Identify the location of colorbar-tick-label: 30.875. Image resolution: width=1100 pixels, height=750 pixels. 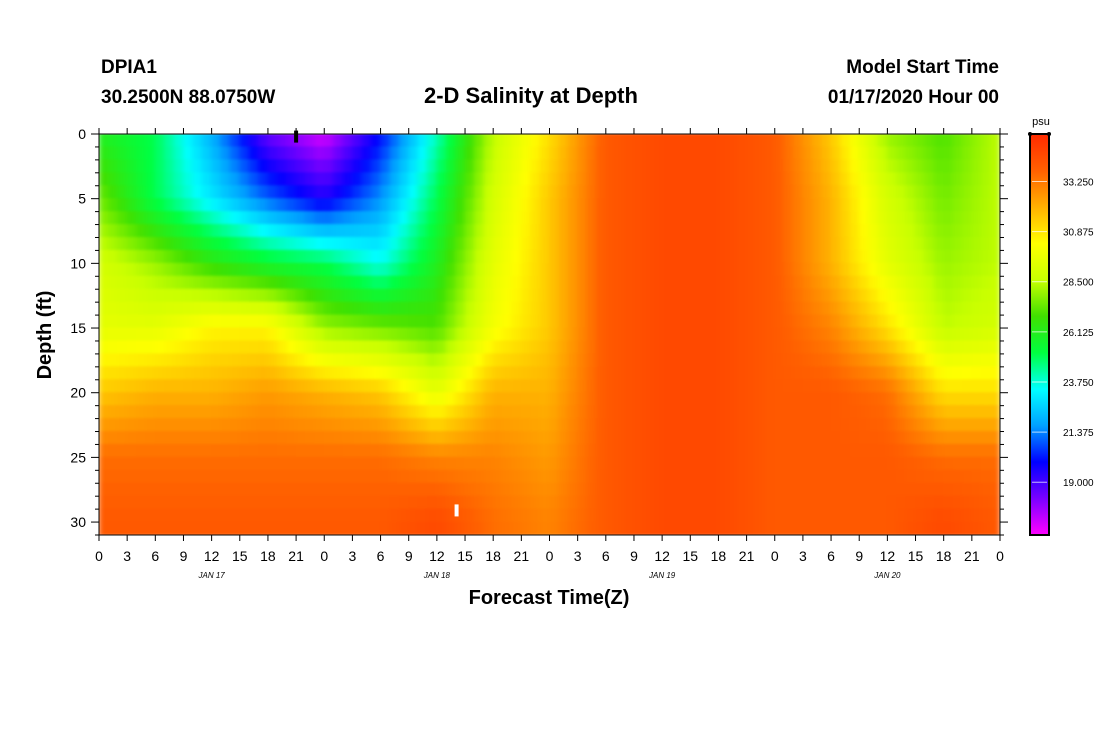
(1078, 233).